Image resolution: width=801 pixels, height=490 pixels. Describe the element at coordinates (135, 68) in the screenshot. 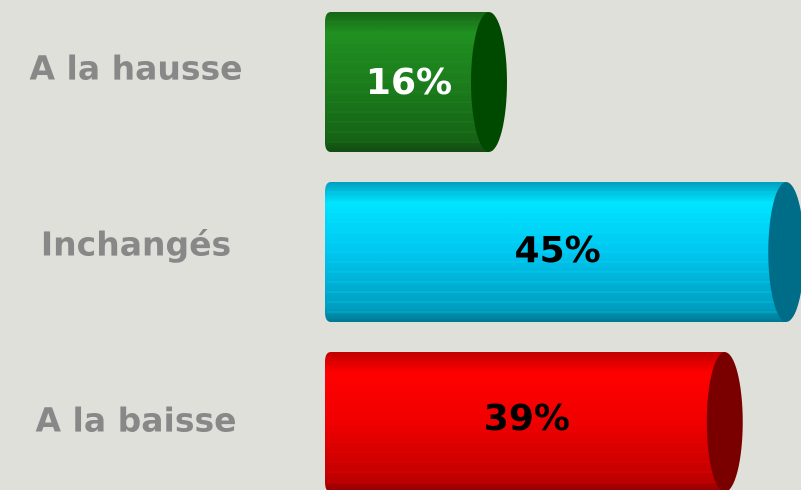

I see `y-tick-label: A la hausse` at that location.